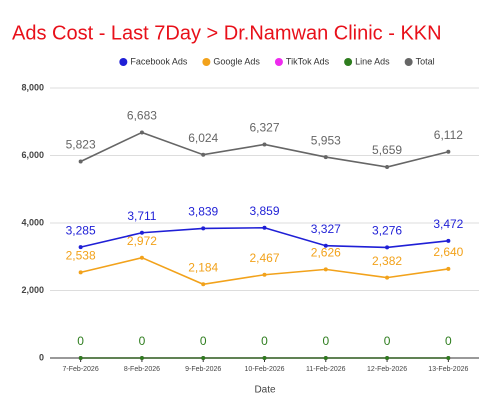  Describe the element at coordinates (308, 61) in the screenshot. I see `legend-label: TikTok Ads` at that location.